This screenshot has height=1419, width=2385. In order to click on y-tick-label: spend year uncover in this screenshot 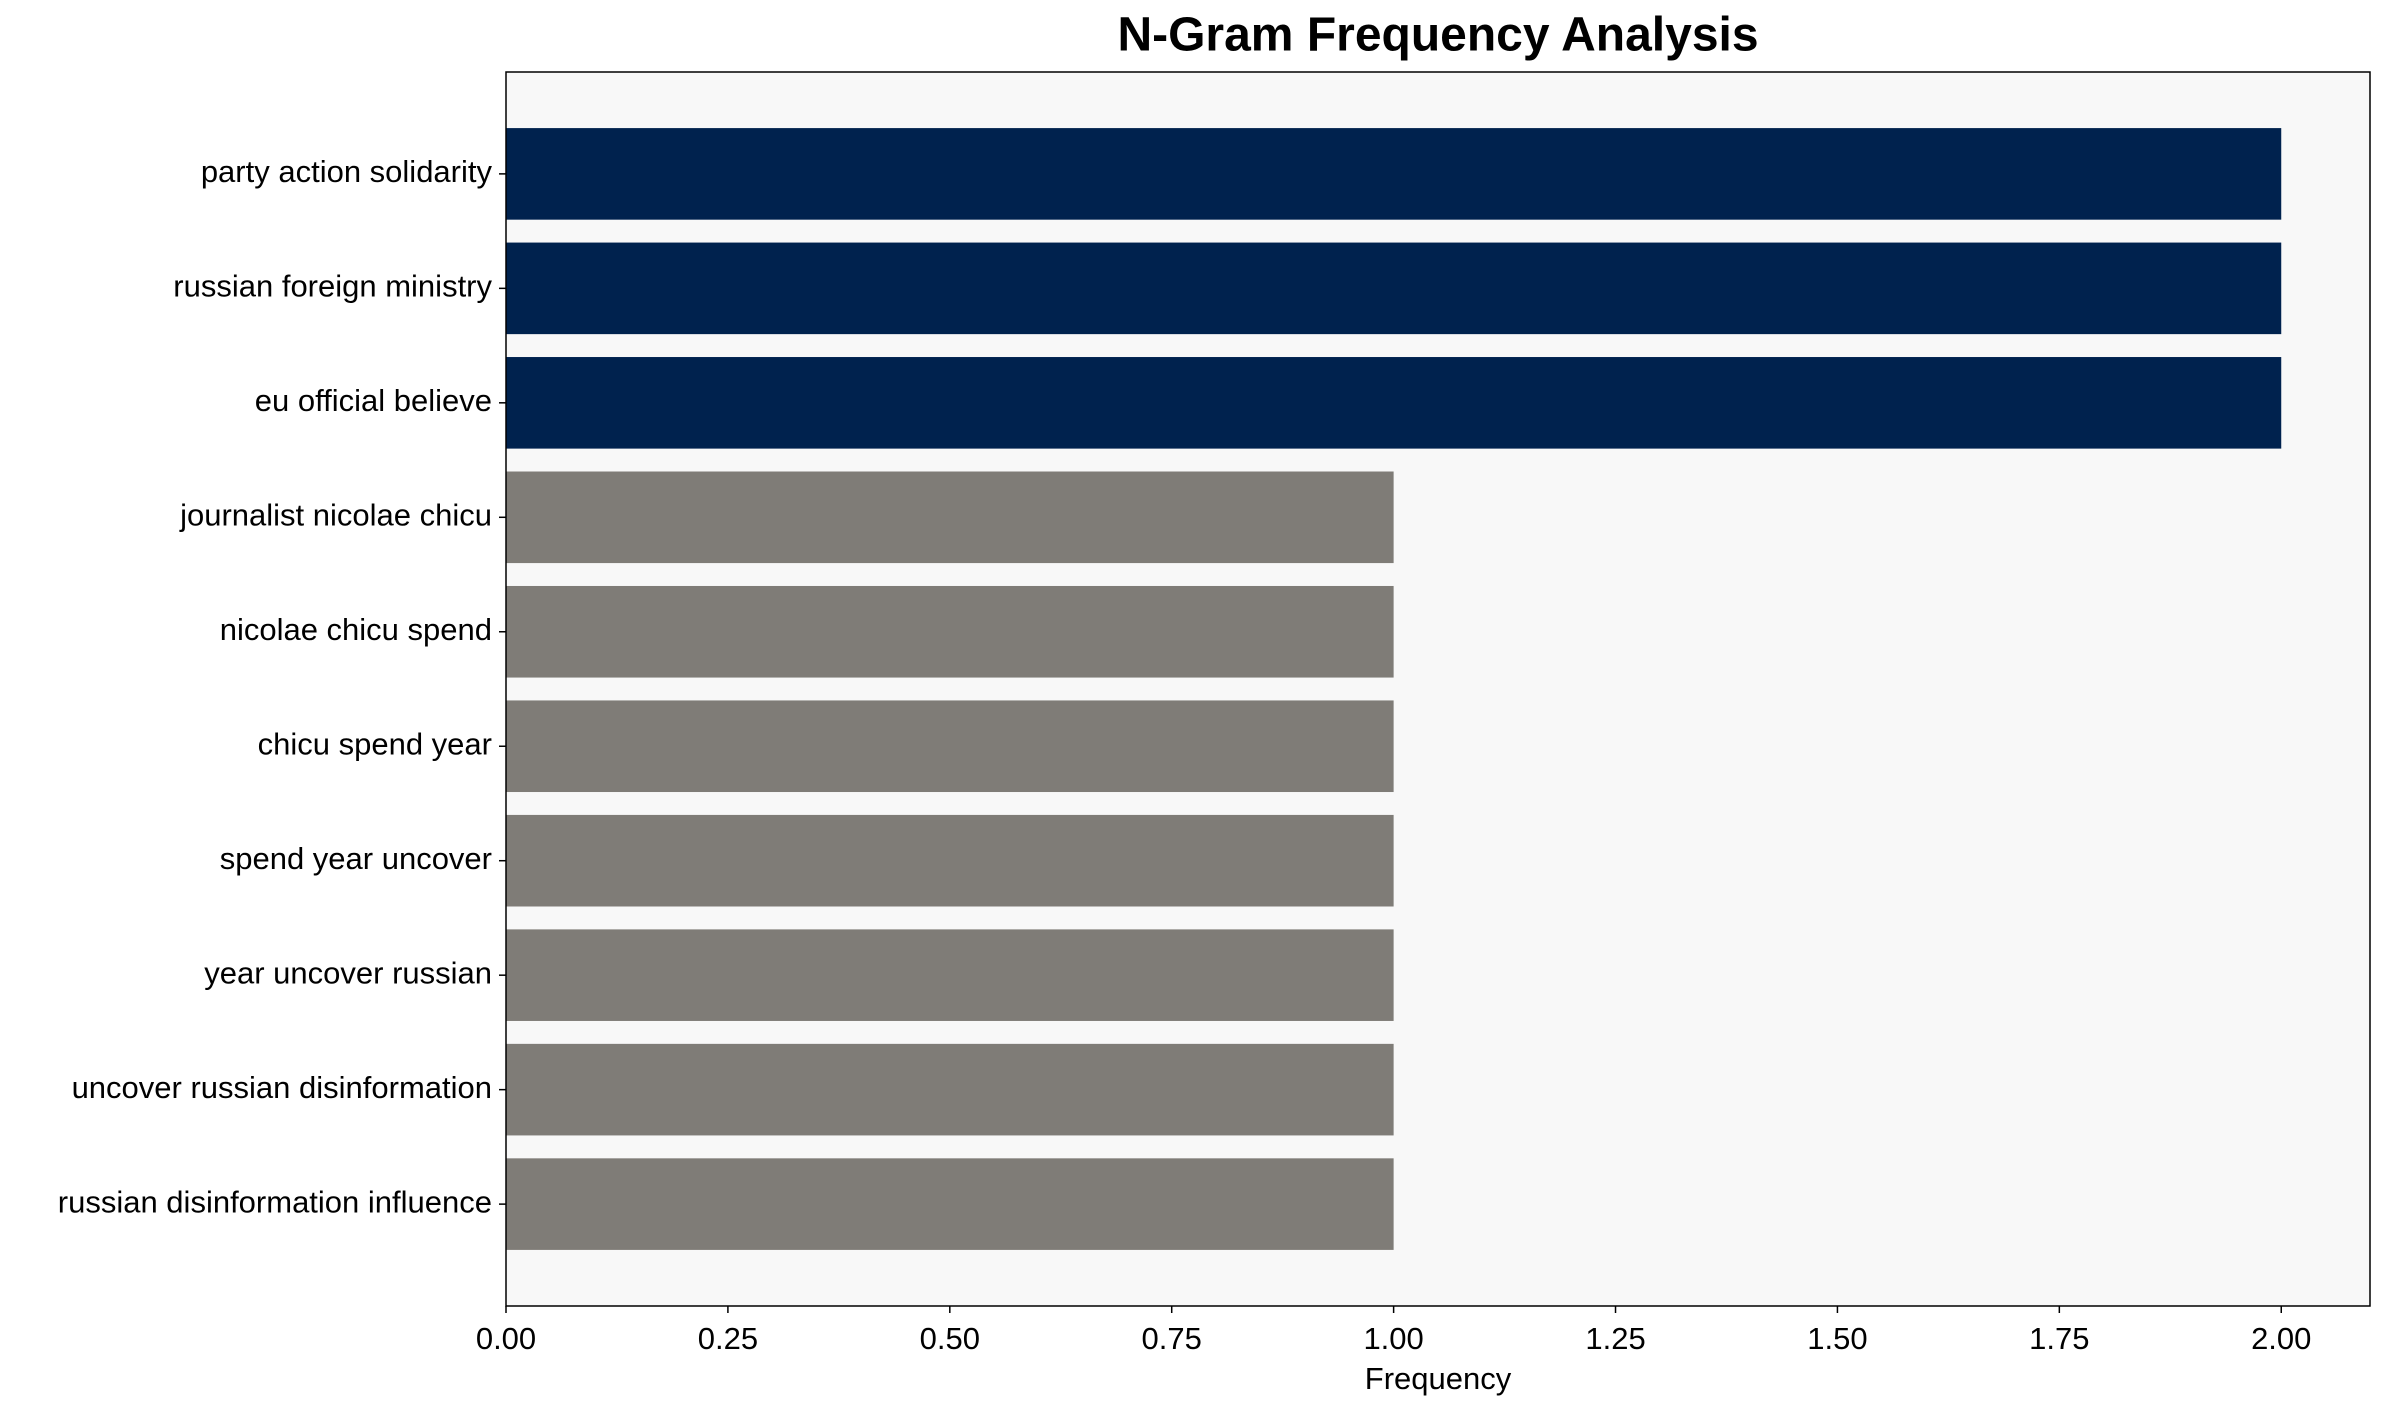, I will do `click(356, 858)`.